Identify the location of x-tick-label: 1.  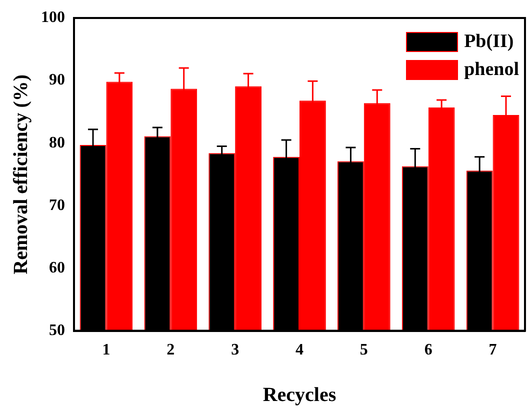
(106, 350).